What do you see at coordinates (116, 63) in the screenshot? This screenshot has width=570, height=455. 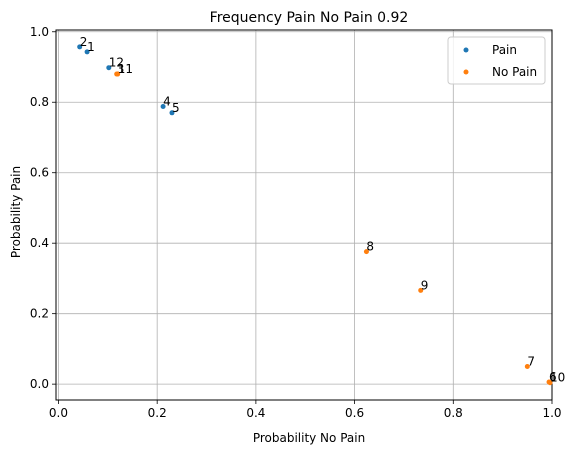 I see `point-label: 12` at bounding box center [116, 63].